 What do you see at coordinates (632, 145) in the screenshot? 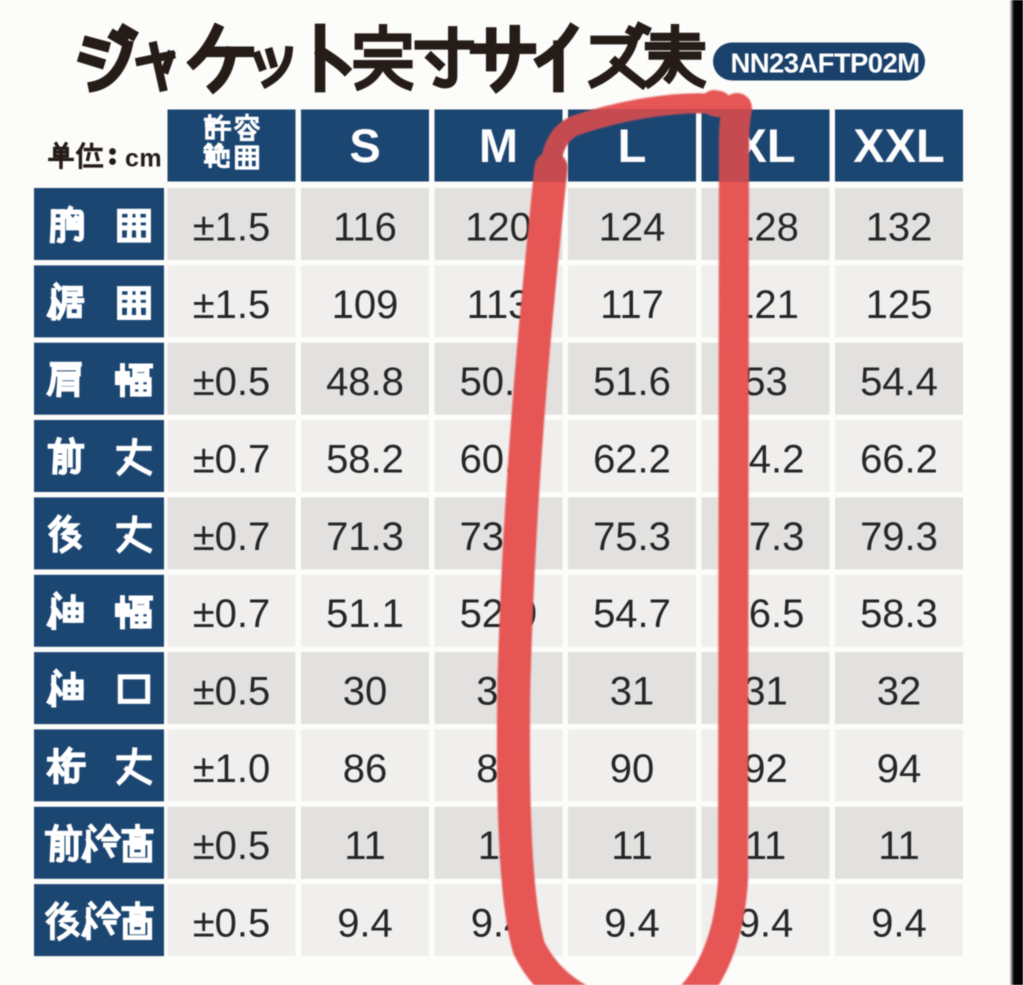
I see `svg-text: L` at bounding box center [632, 145].